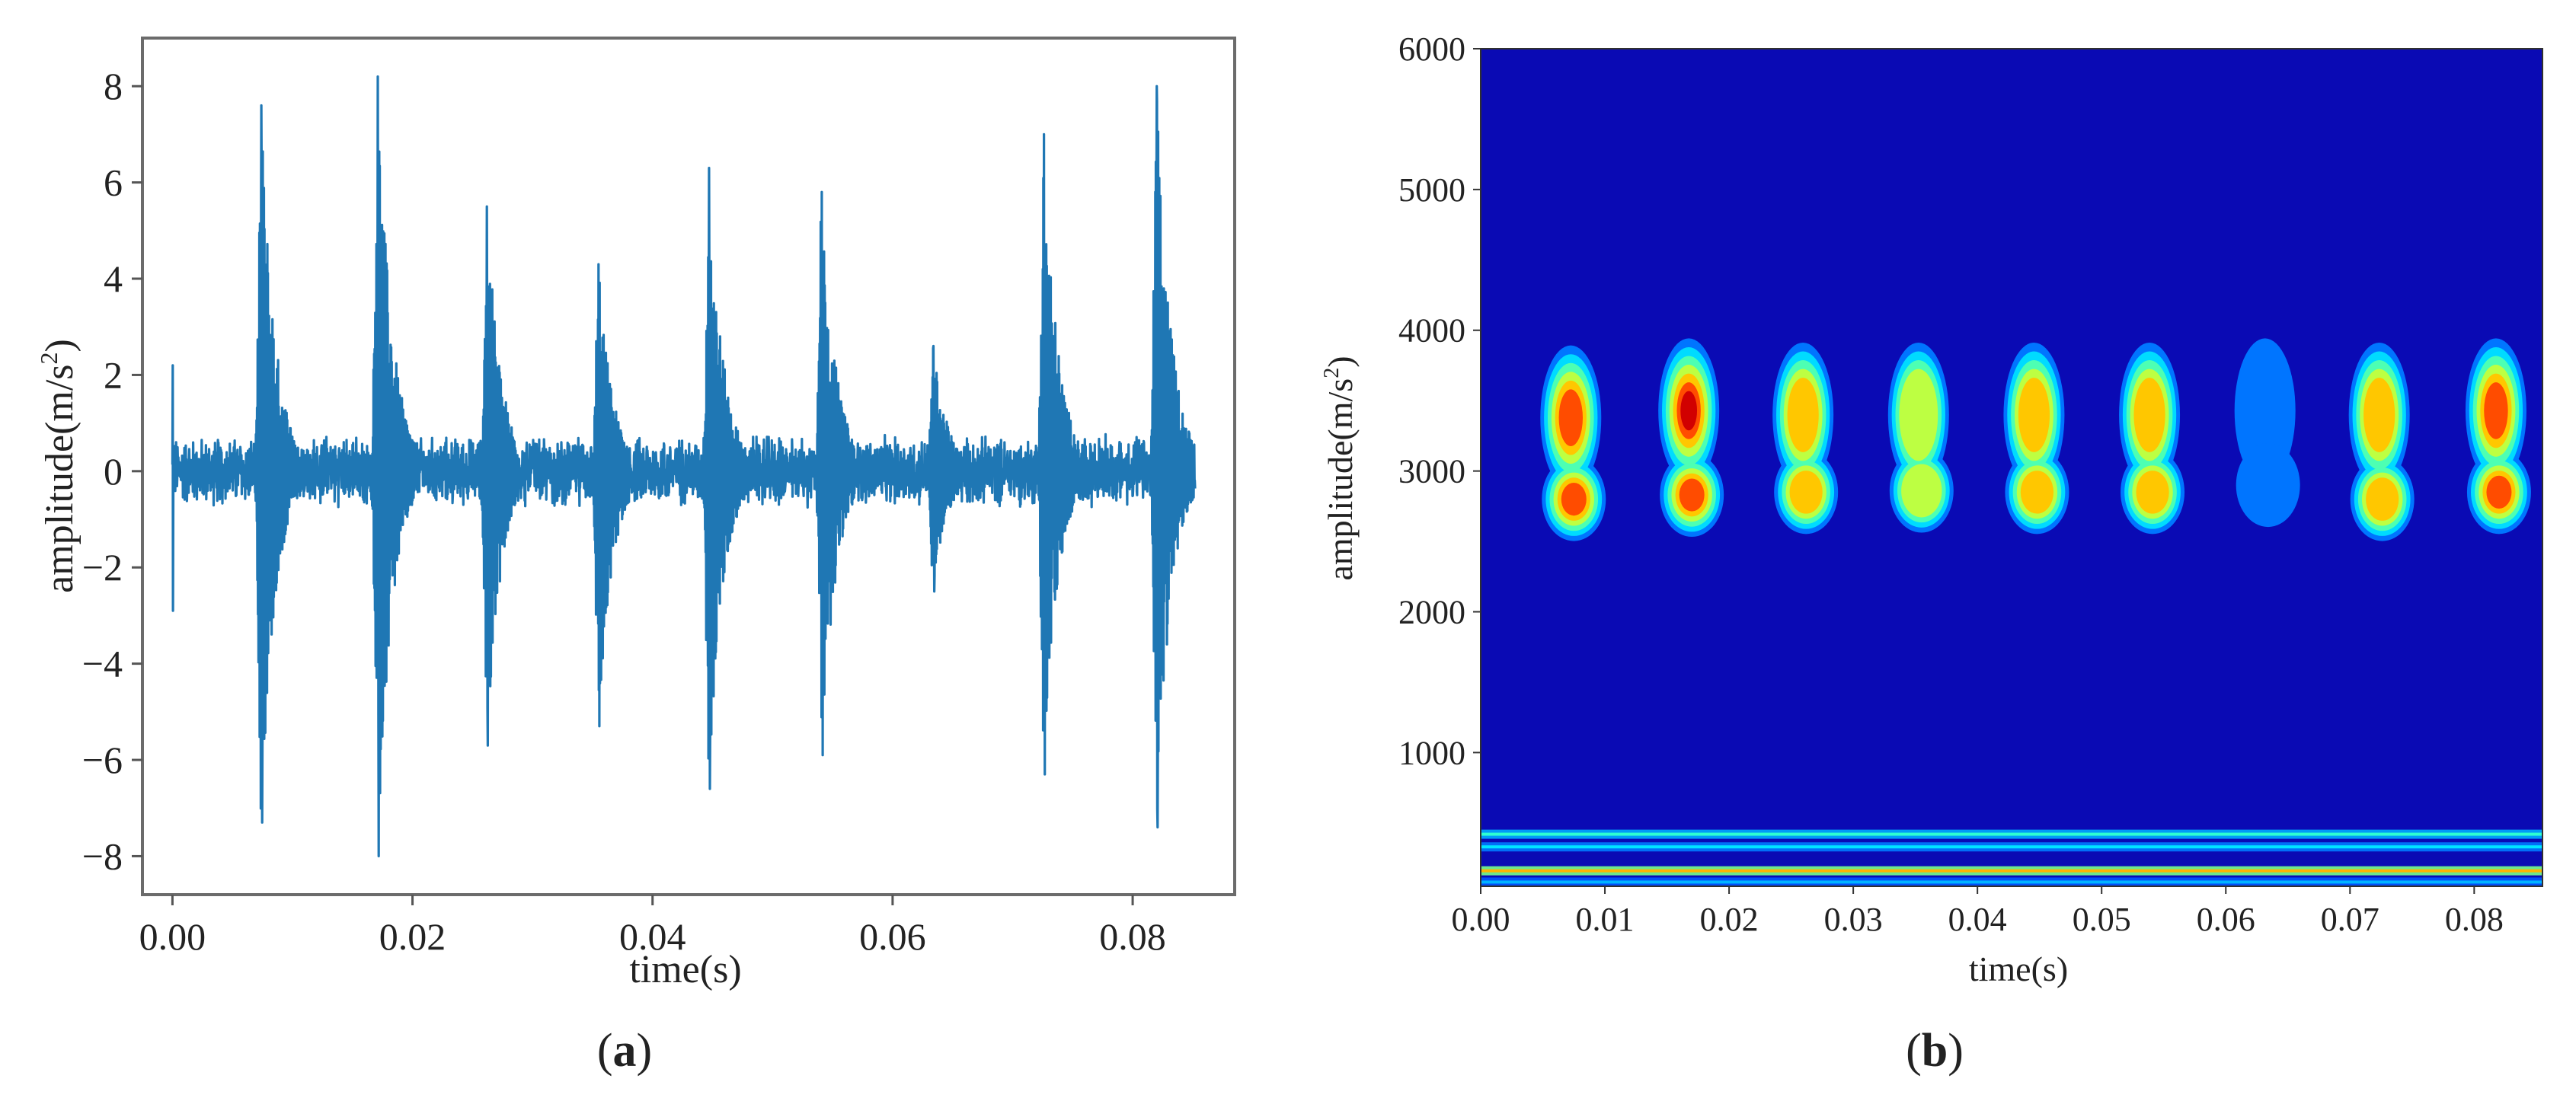 Image resolution: width=2576 pixels, height=1101 pixels. What do you see at coordinates (1431, 611) in the screenshot?
I see `chart-b-ytick-label: 2000` at bounding box center [1431, 611].